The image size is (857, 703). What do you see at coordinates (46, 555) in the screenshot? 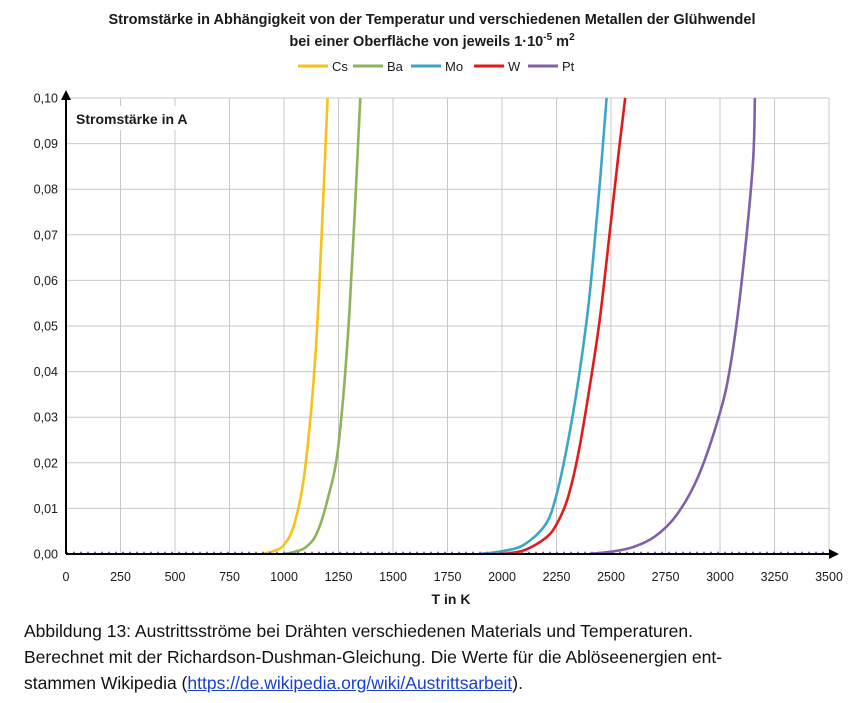
I see `y-tick-label: 0,00` at bounding box center [46, 555].